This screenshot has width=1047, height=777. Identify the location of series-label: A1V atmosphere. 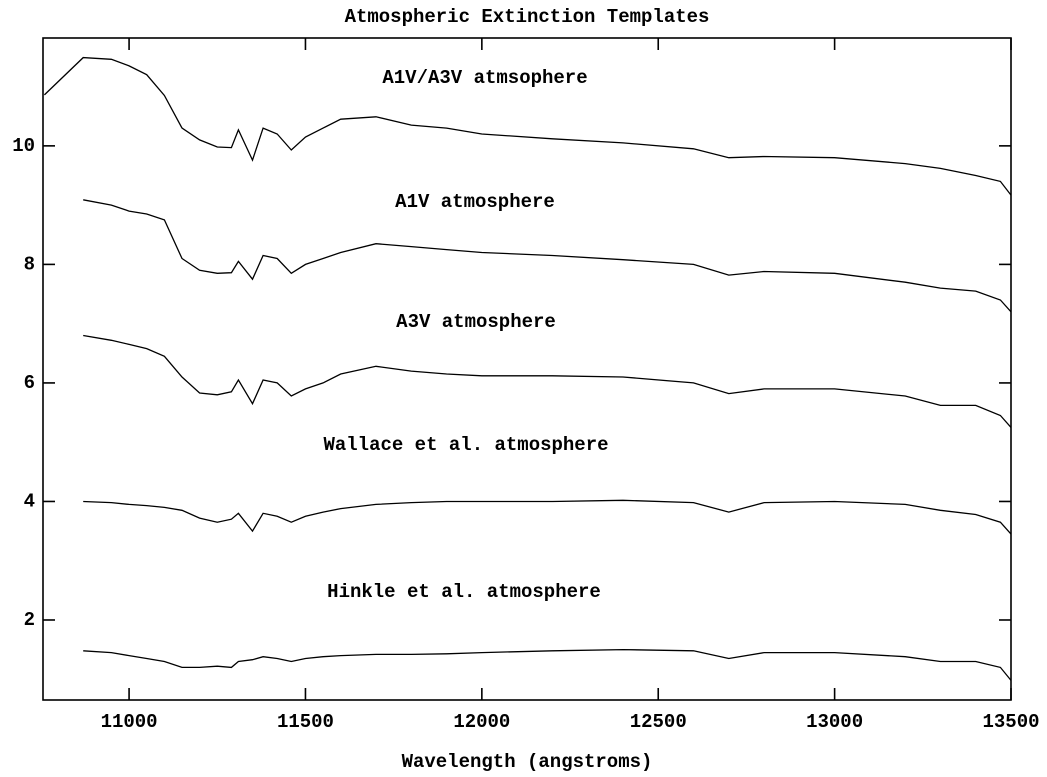
(475, 202).